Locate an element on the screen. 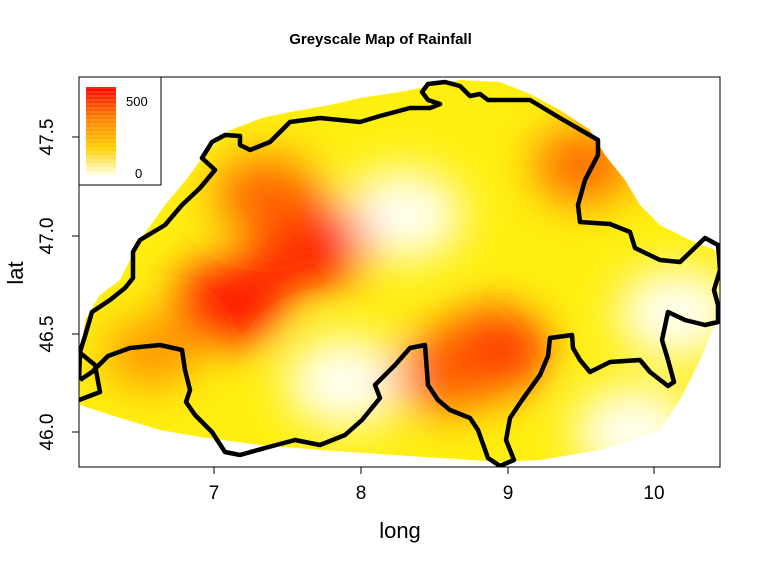 This screenshot has width=761, height=566. legend-label-max: 500 is located at coordinates (137, 101).